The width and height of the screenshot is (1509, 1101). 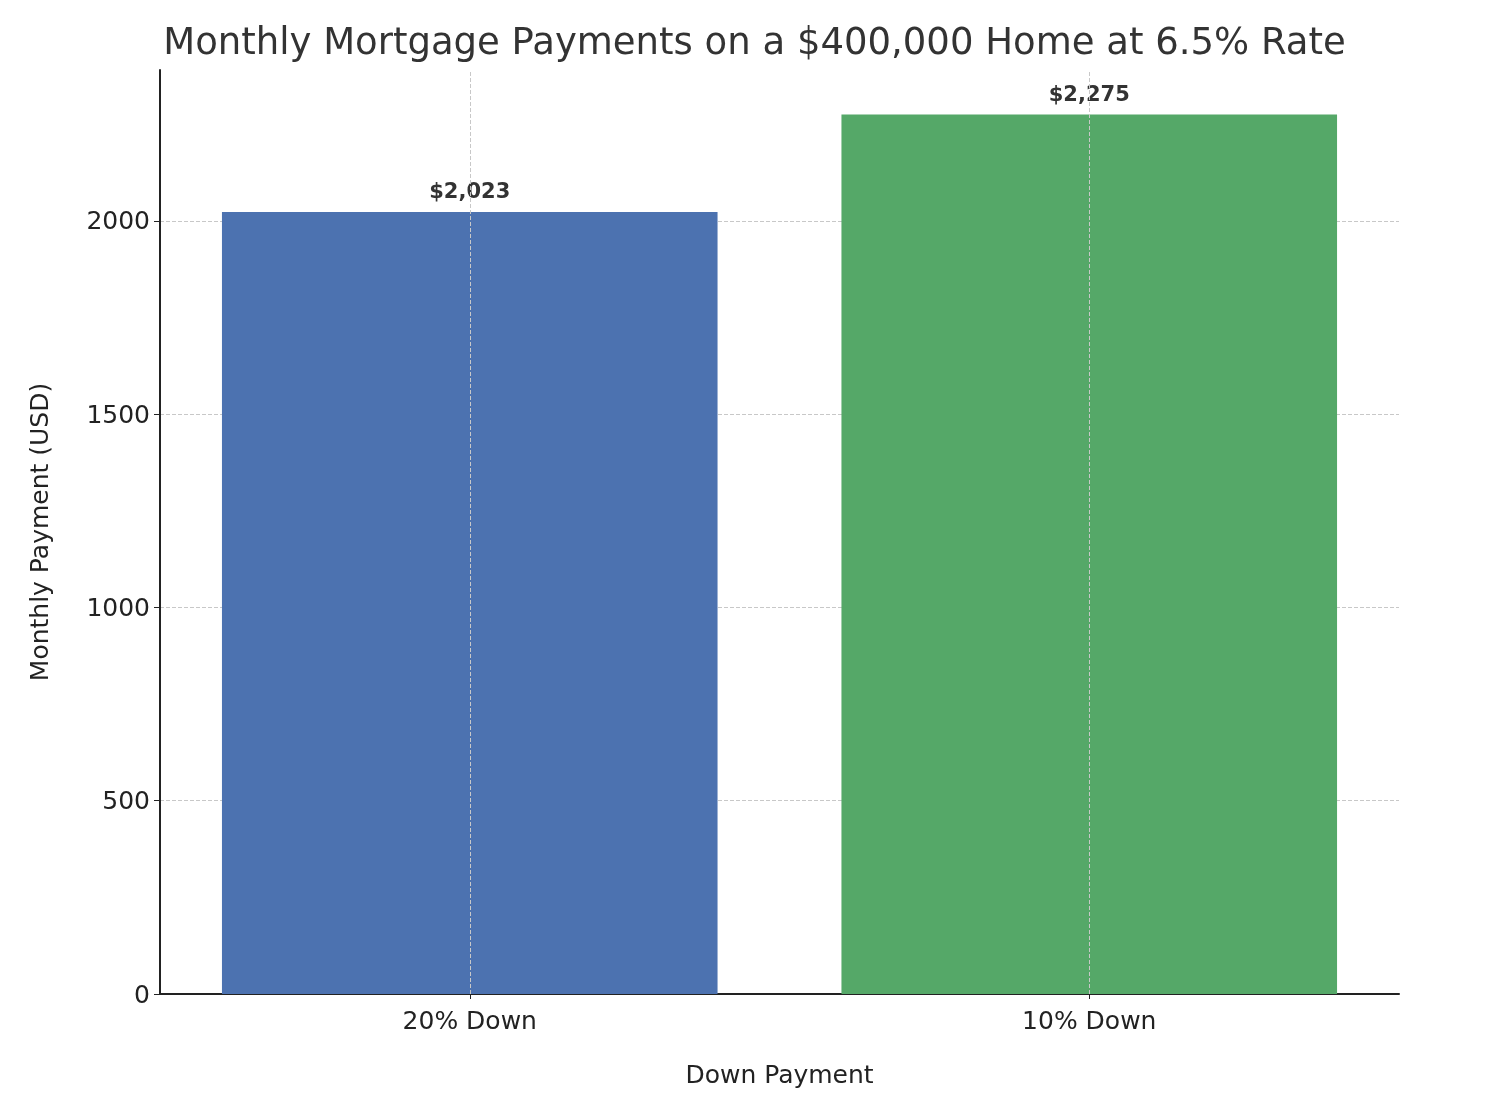 What do you see at coordinates (118, 607) in the screenshot?
I see `y-tick-label: 1000` at bounding box center [118, 607].